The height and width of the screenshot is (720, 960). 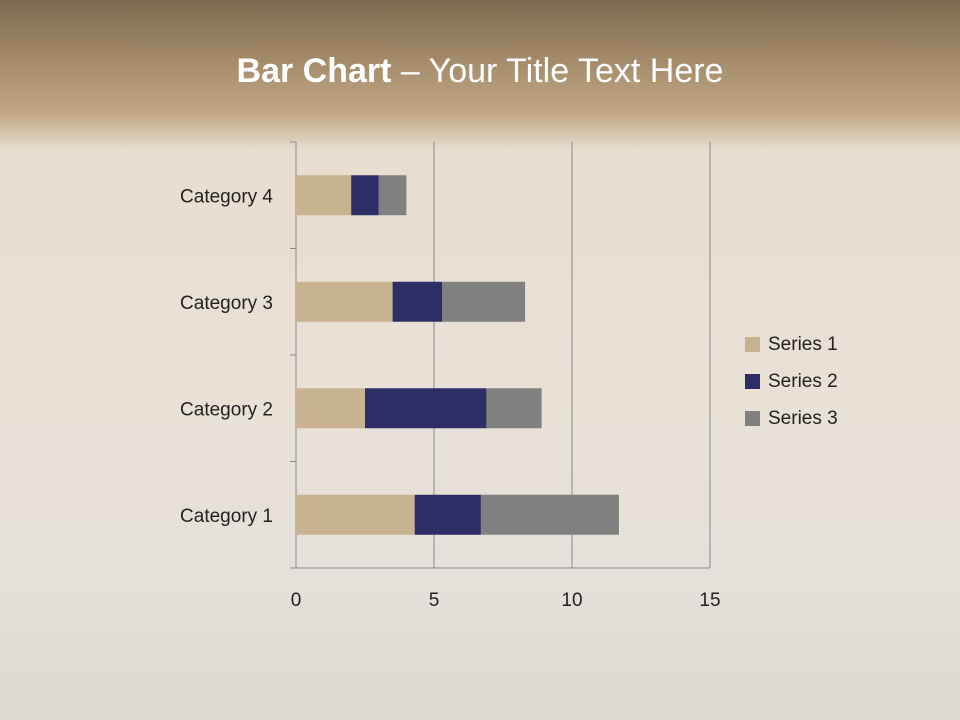 I want to click on slide-title: Bar Chart – Your Title Text Here, so click(x=480, y=71).